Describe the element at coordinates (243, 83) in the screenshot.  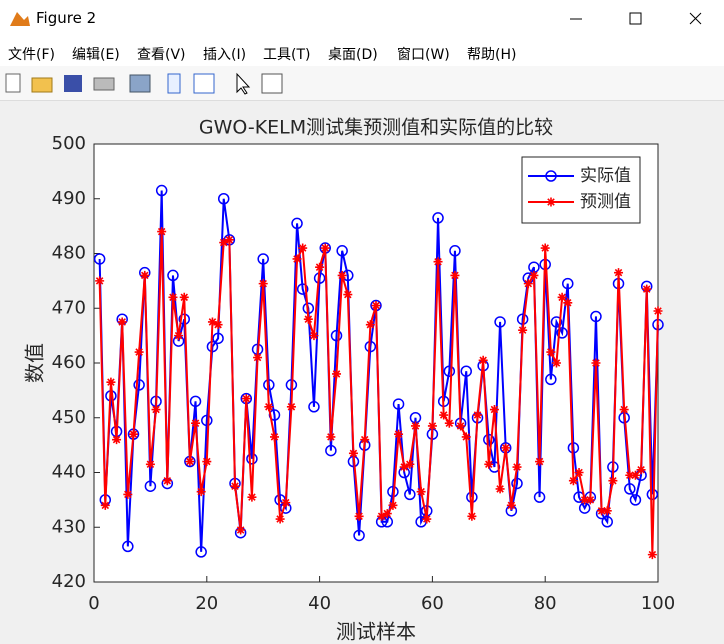
I see `pointer-icon` at that location.